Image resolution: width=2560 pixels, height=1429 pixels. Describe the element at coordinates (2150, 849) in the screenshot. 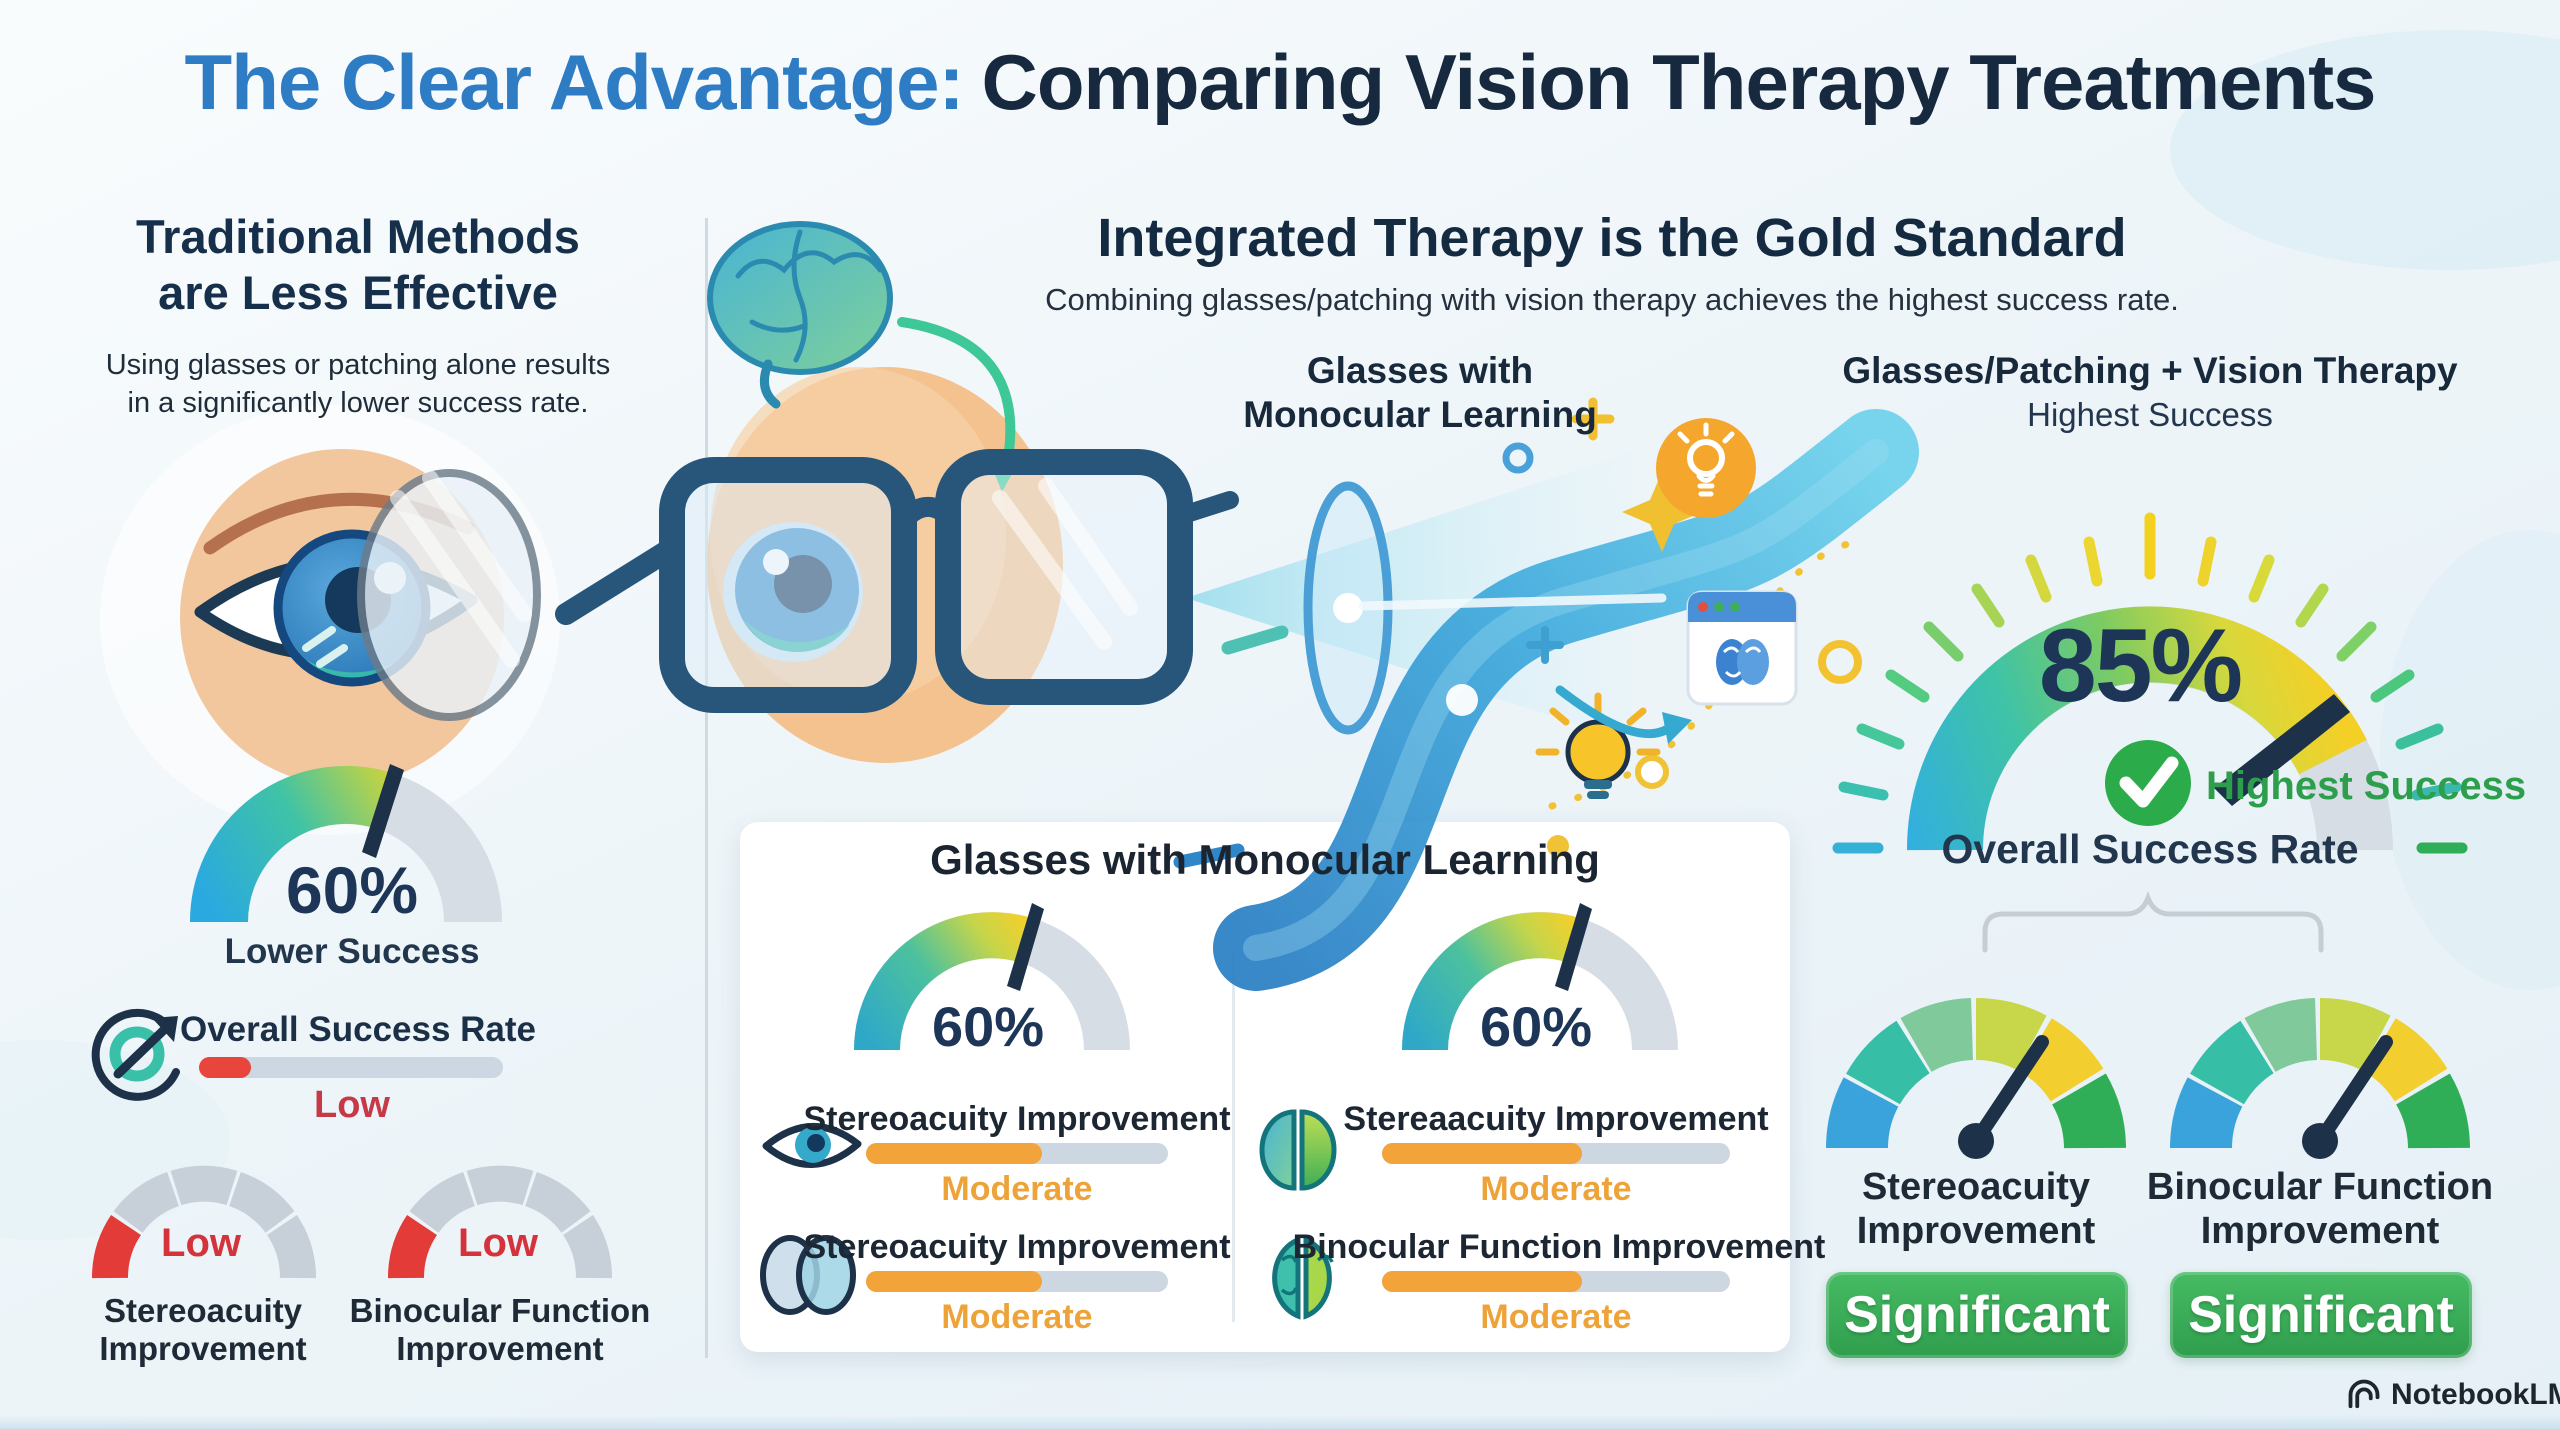

I see `right-overall-label: Overall Success Rate` at that location.